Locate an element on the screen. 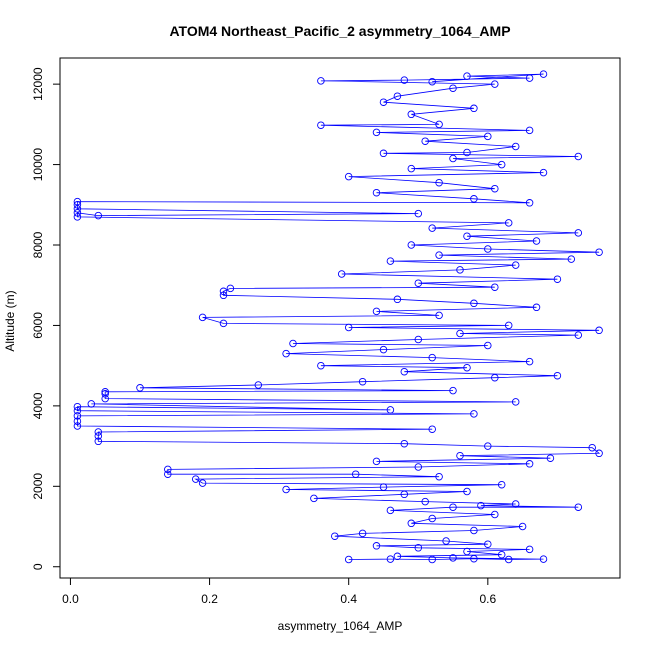 The image size is (650, 650). y-tick-label: 6000 is located at coordinates (38, 325).